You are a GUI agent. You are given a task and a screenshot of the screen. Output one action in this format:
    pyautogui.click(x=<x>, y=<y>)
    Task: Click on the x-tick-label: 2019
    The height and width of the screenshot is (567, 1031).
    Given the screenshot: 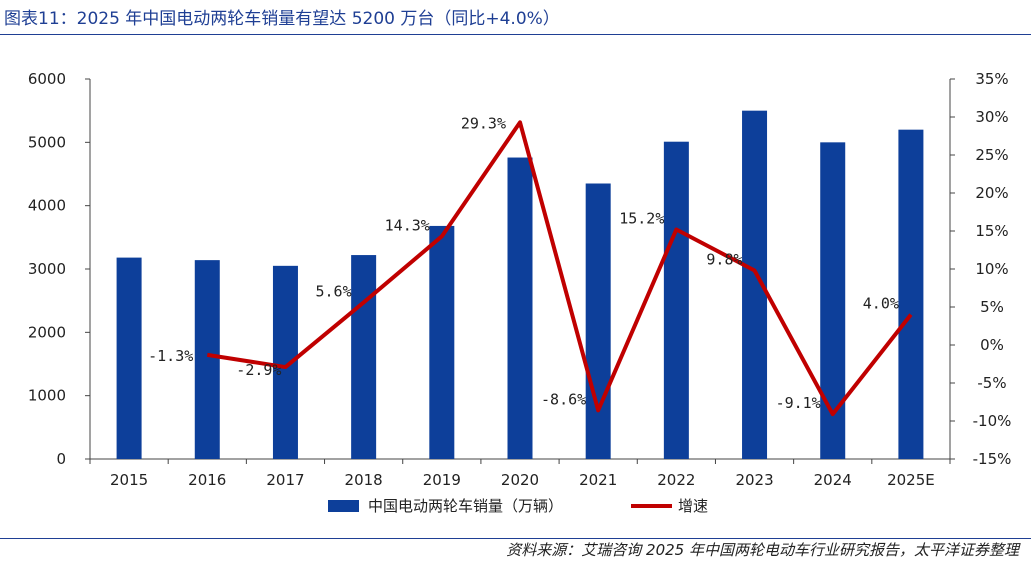 What is the action you would take?
    pyautogui.click(x=442, y=480)
    